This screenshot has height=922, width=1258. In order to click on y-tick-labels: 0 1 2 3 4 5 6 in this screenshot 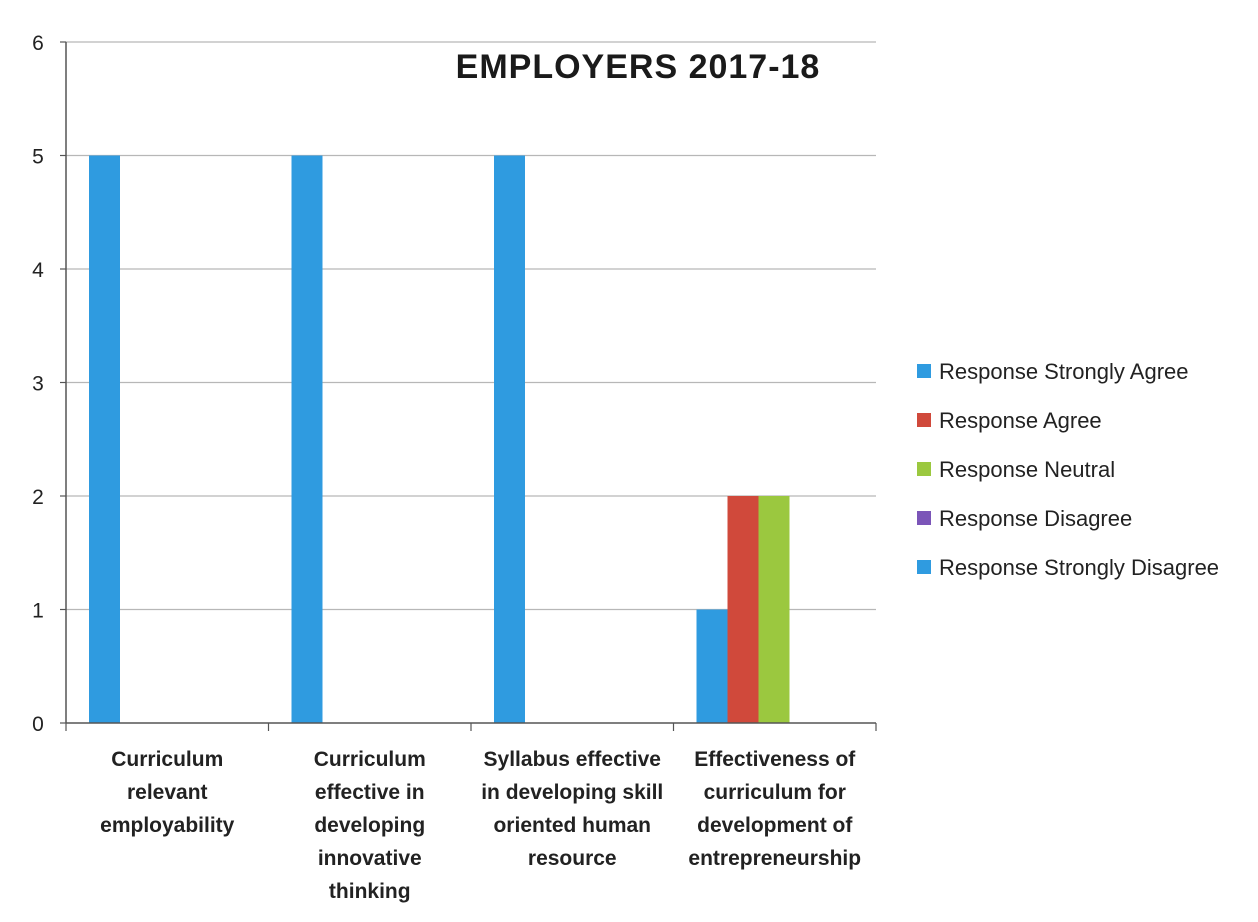, I will do `click(38, 384)`.